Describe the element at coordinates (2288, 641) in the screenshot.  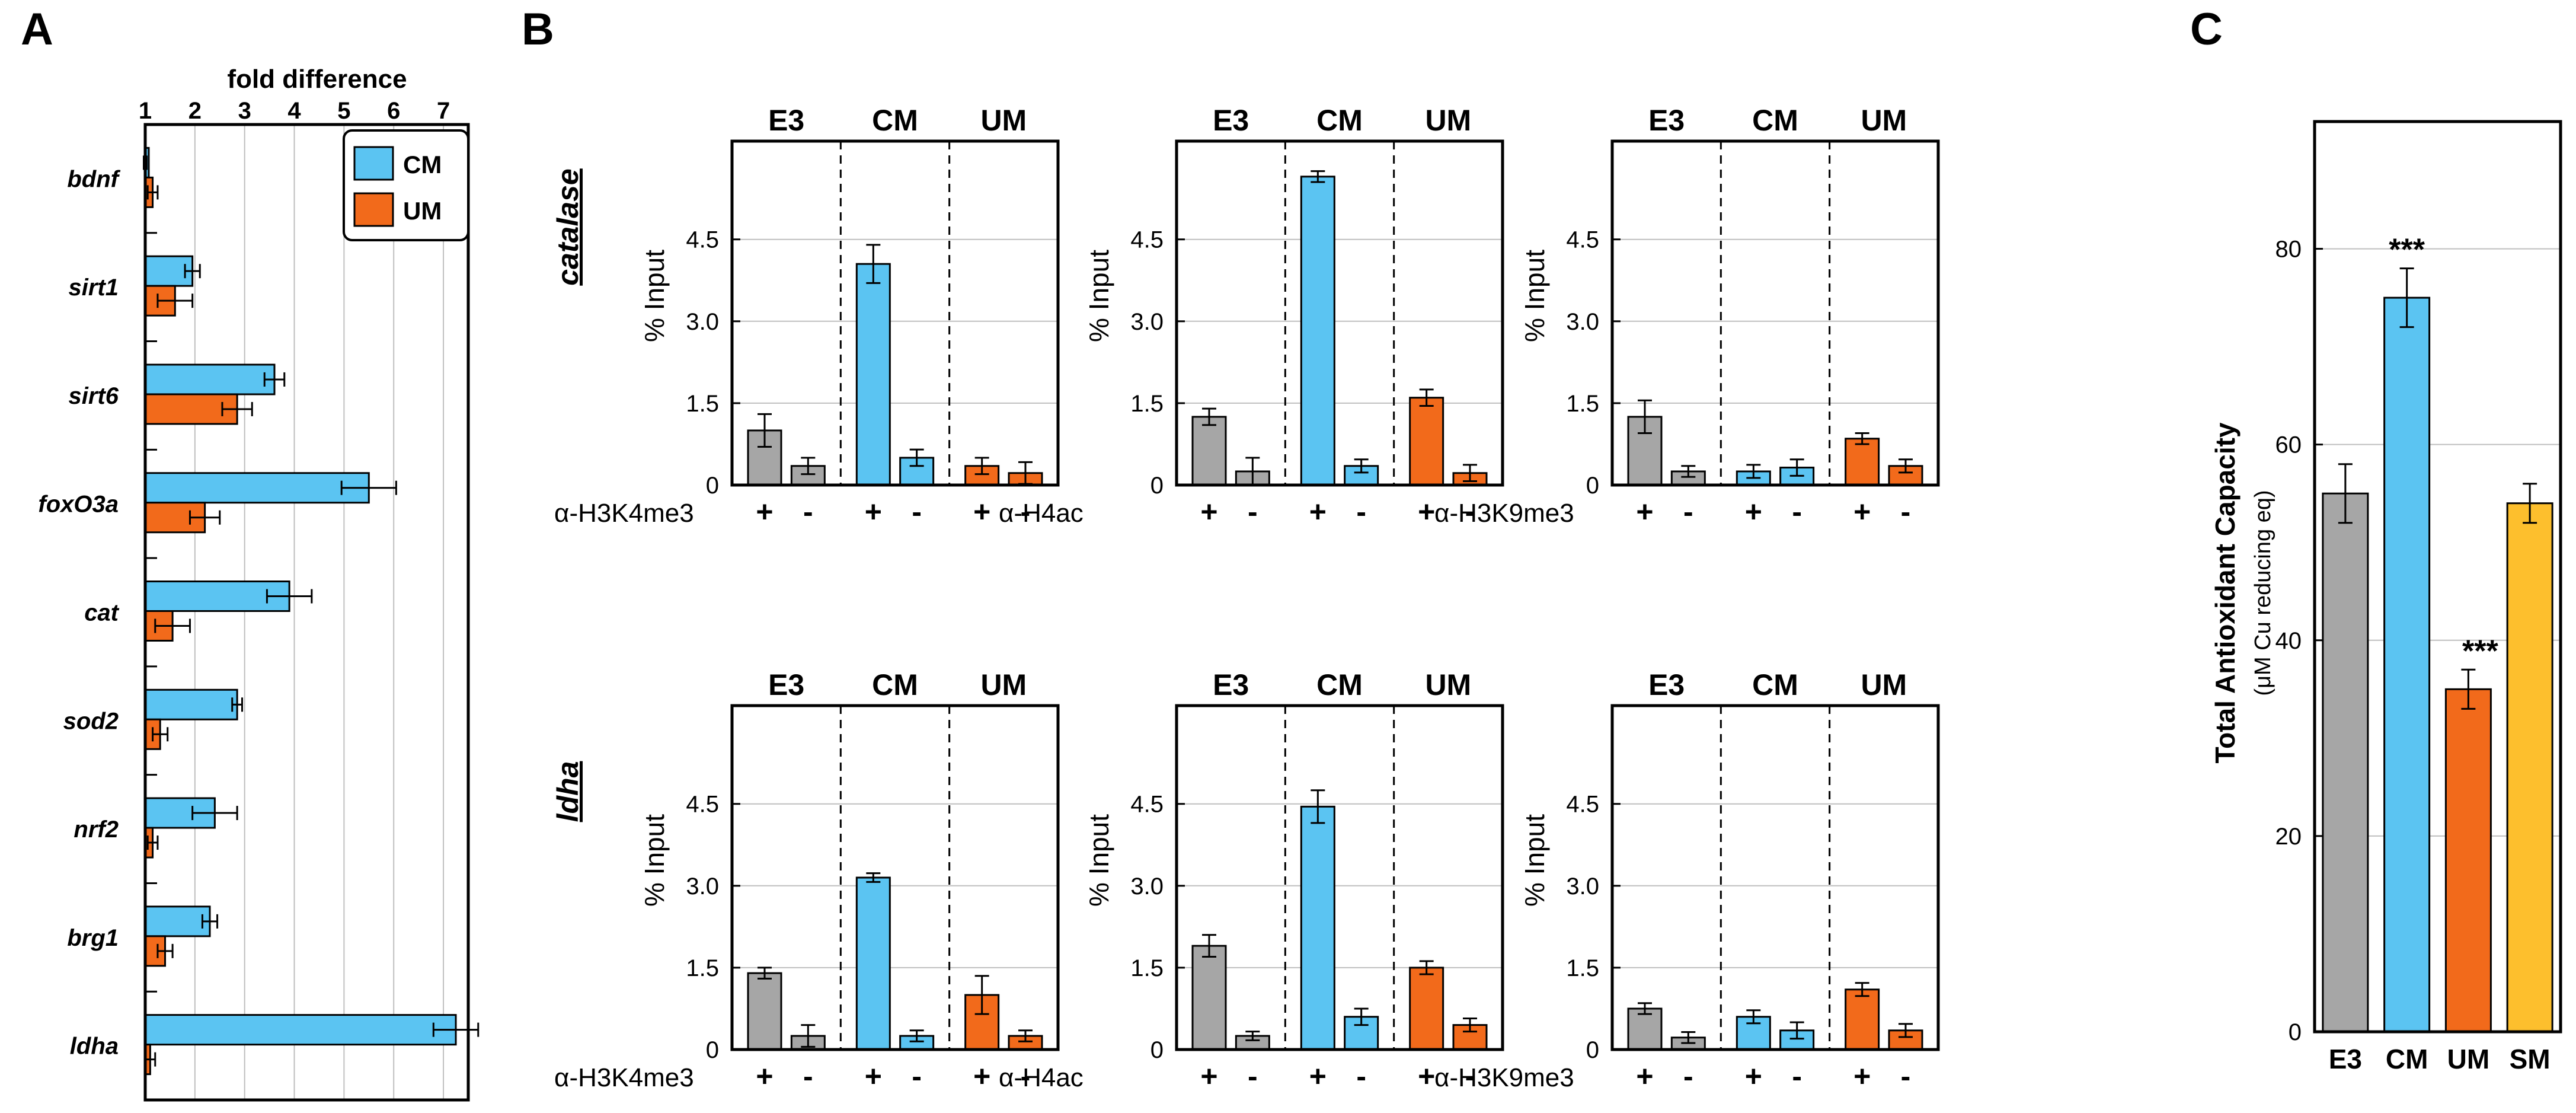
I see `panel-c-y-tick-label: 40` at that location.